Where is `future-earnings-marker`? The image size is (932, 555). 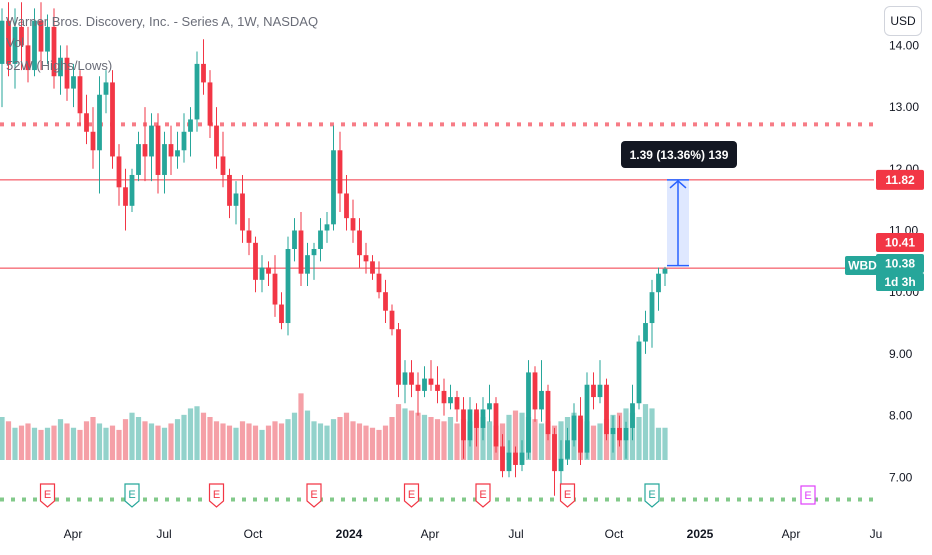
future-earnings-marker is located at coordinates (808, 495).